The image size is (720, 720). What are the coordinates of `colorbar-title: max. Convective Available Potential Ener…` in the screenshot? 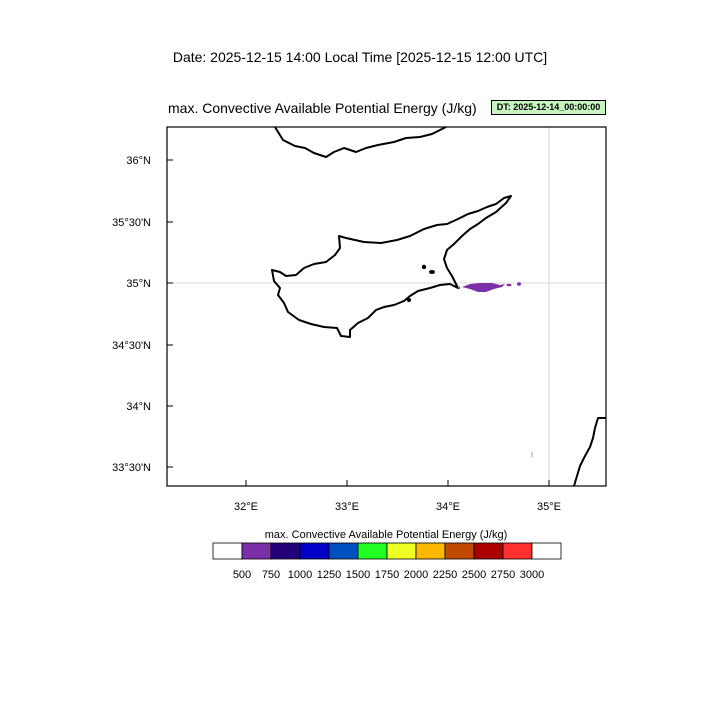 It's located at (386, 535).